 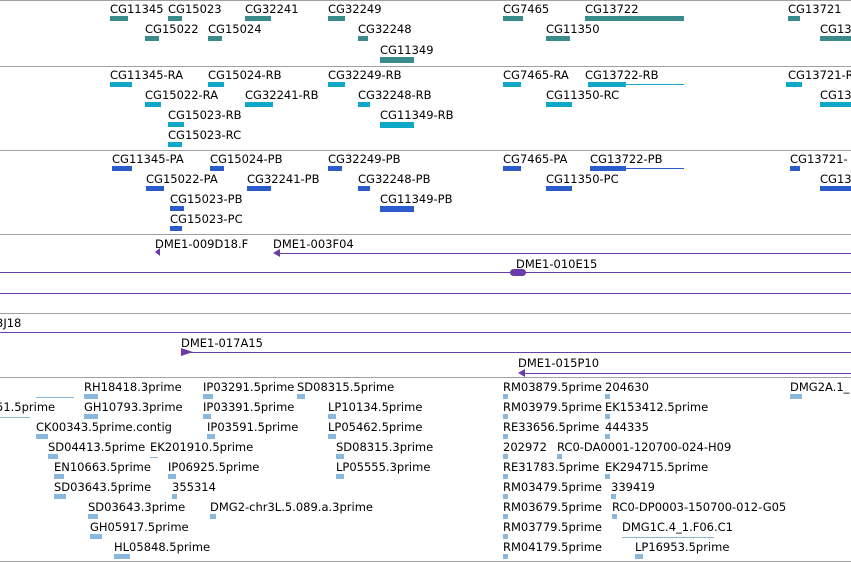 I want to click on est-label: EK294715.5prime, so click(x=657, y=467).